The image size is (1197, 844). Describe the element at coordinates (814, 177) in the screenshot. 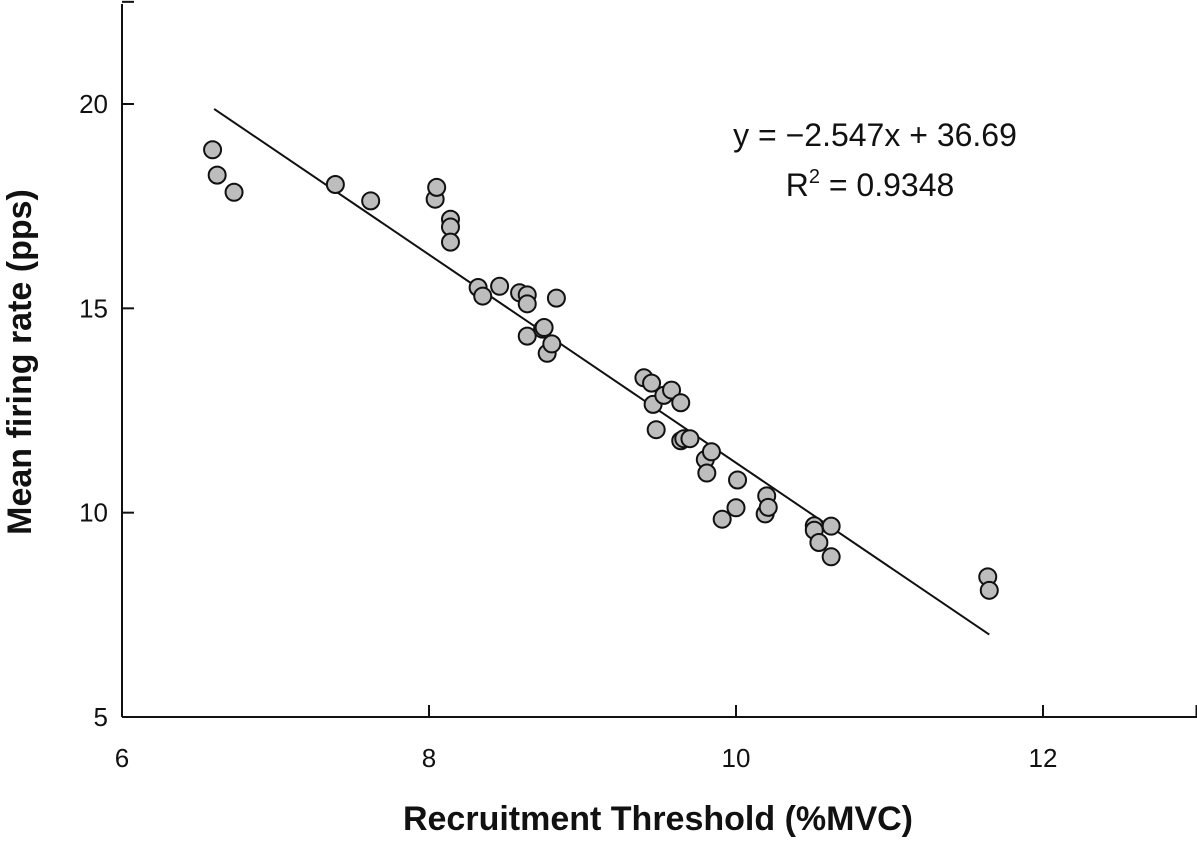

I see `r-squared-superscript: 2` at that location.